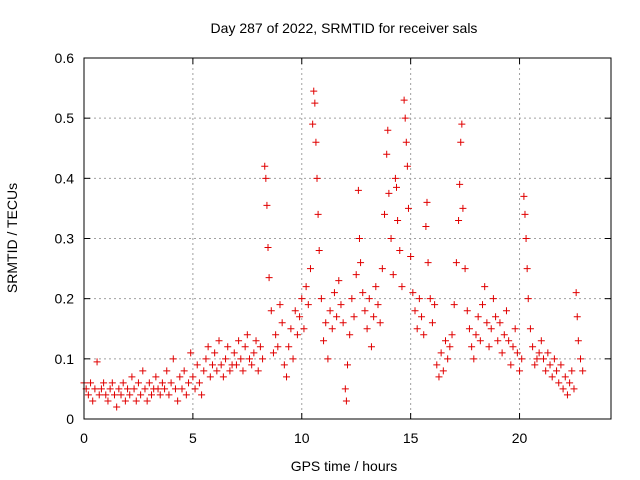 This screenshot has height=480, width=640. I want to click on y-tick-label: 0.6, so click(65, 58).